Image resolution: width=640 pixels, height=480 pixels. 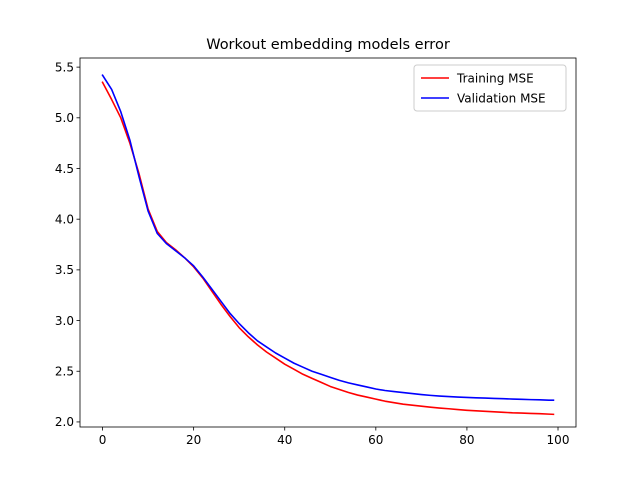 What do you see at coordinates (284, 440) in the screenshot?
I see `x-tick-label: 40` at bounding box center [284, 440].